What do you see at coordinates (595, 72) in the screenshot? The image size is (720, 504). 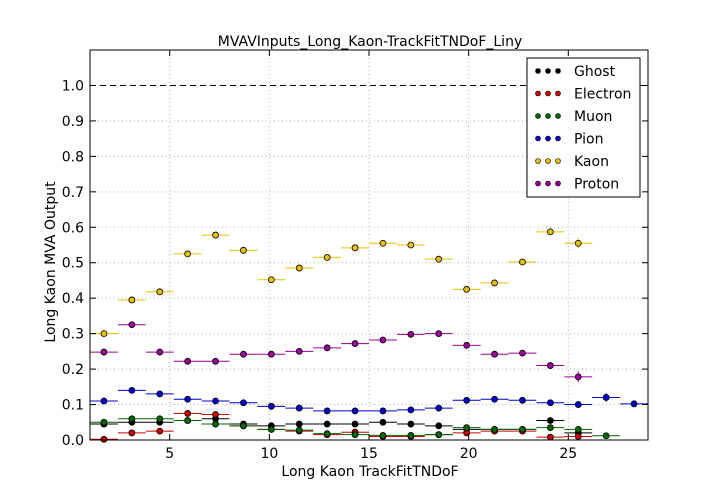 I see `legend-label: Ghost` at bounding box center [595, 72].